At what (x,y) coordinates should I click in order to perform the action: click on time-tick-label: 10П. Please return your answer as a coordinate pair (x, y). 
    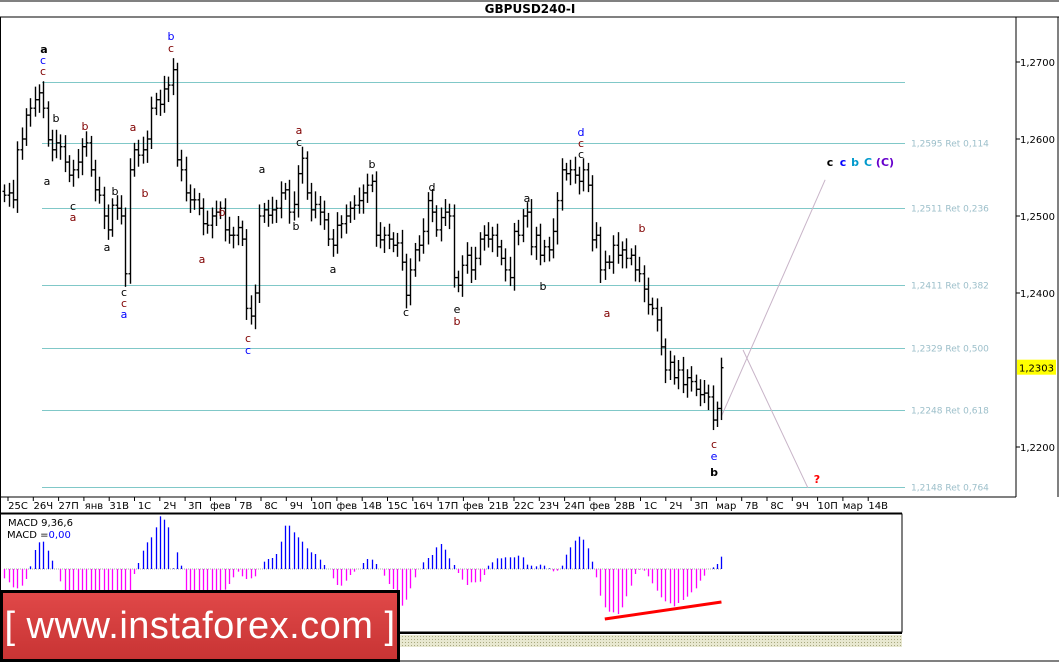
    Looking at the image, I should click on (321, 506).